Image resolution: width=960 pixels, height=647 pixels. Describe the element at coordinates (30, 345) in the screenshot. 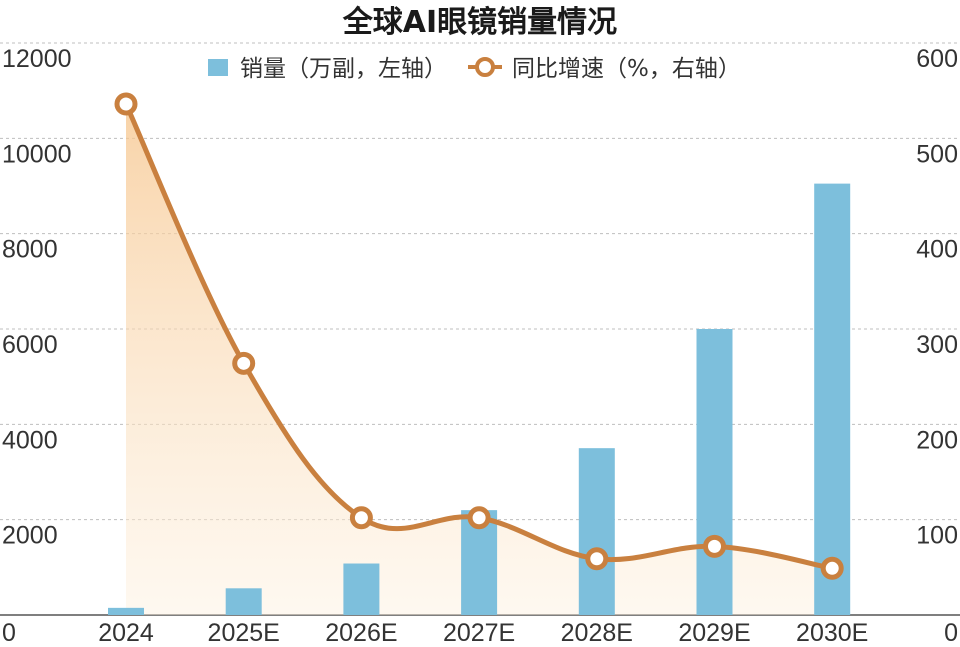

I see `y-left-tick-label: 6000` at that location.